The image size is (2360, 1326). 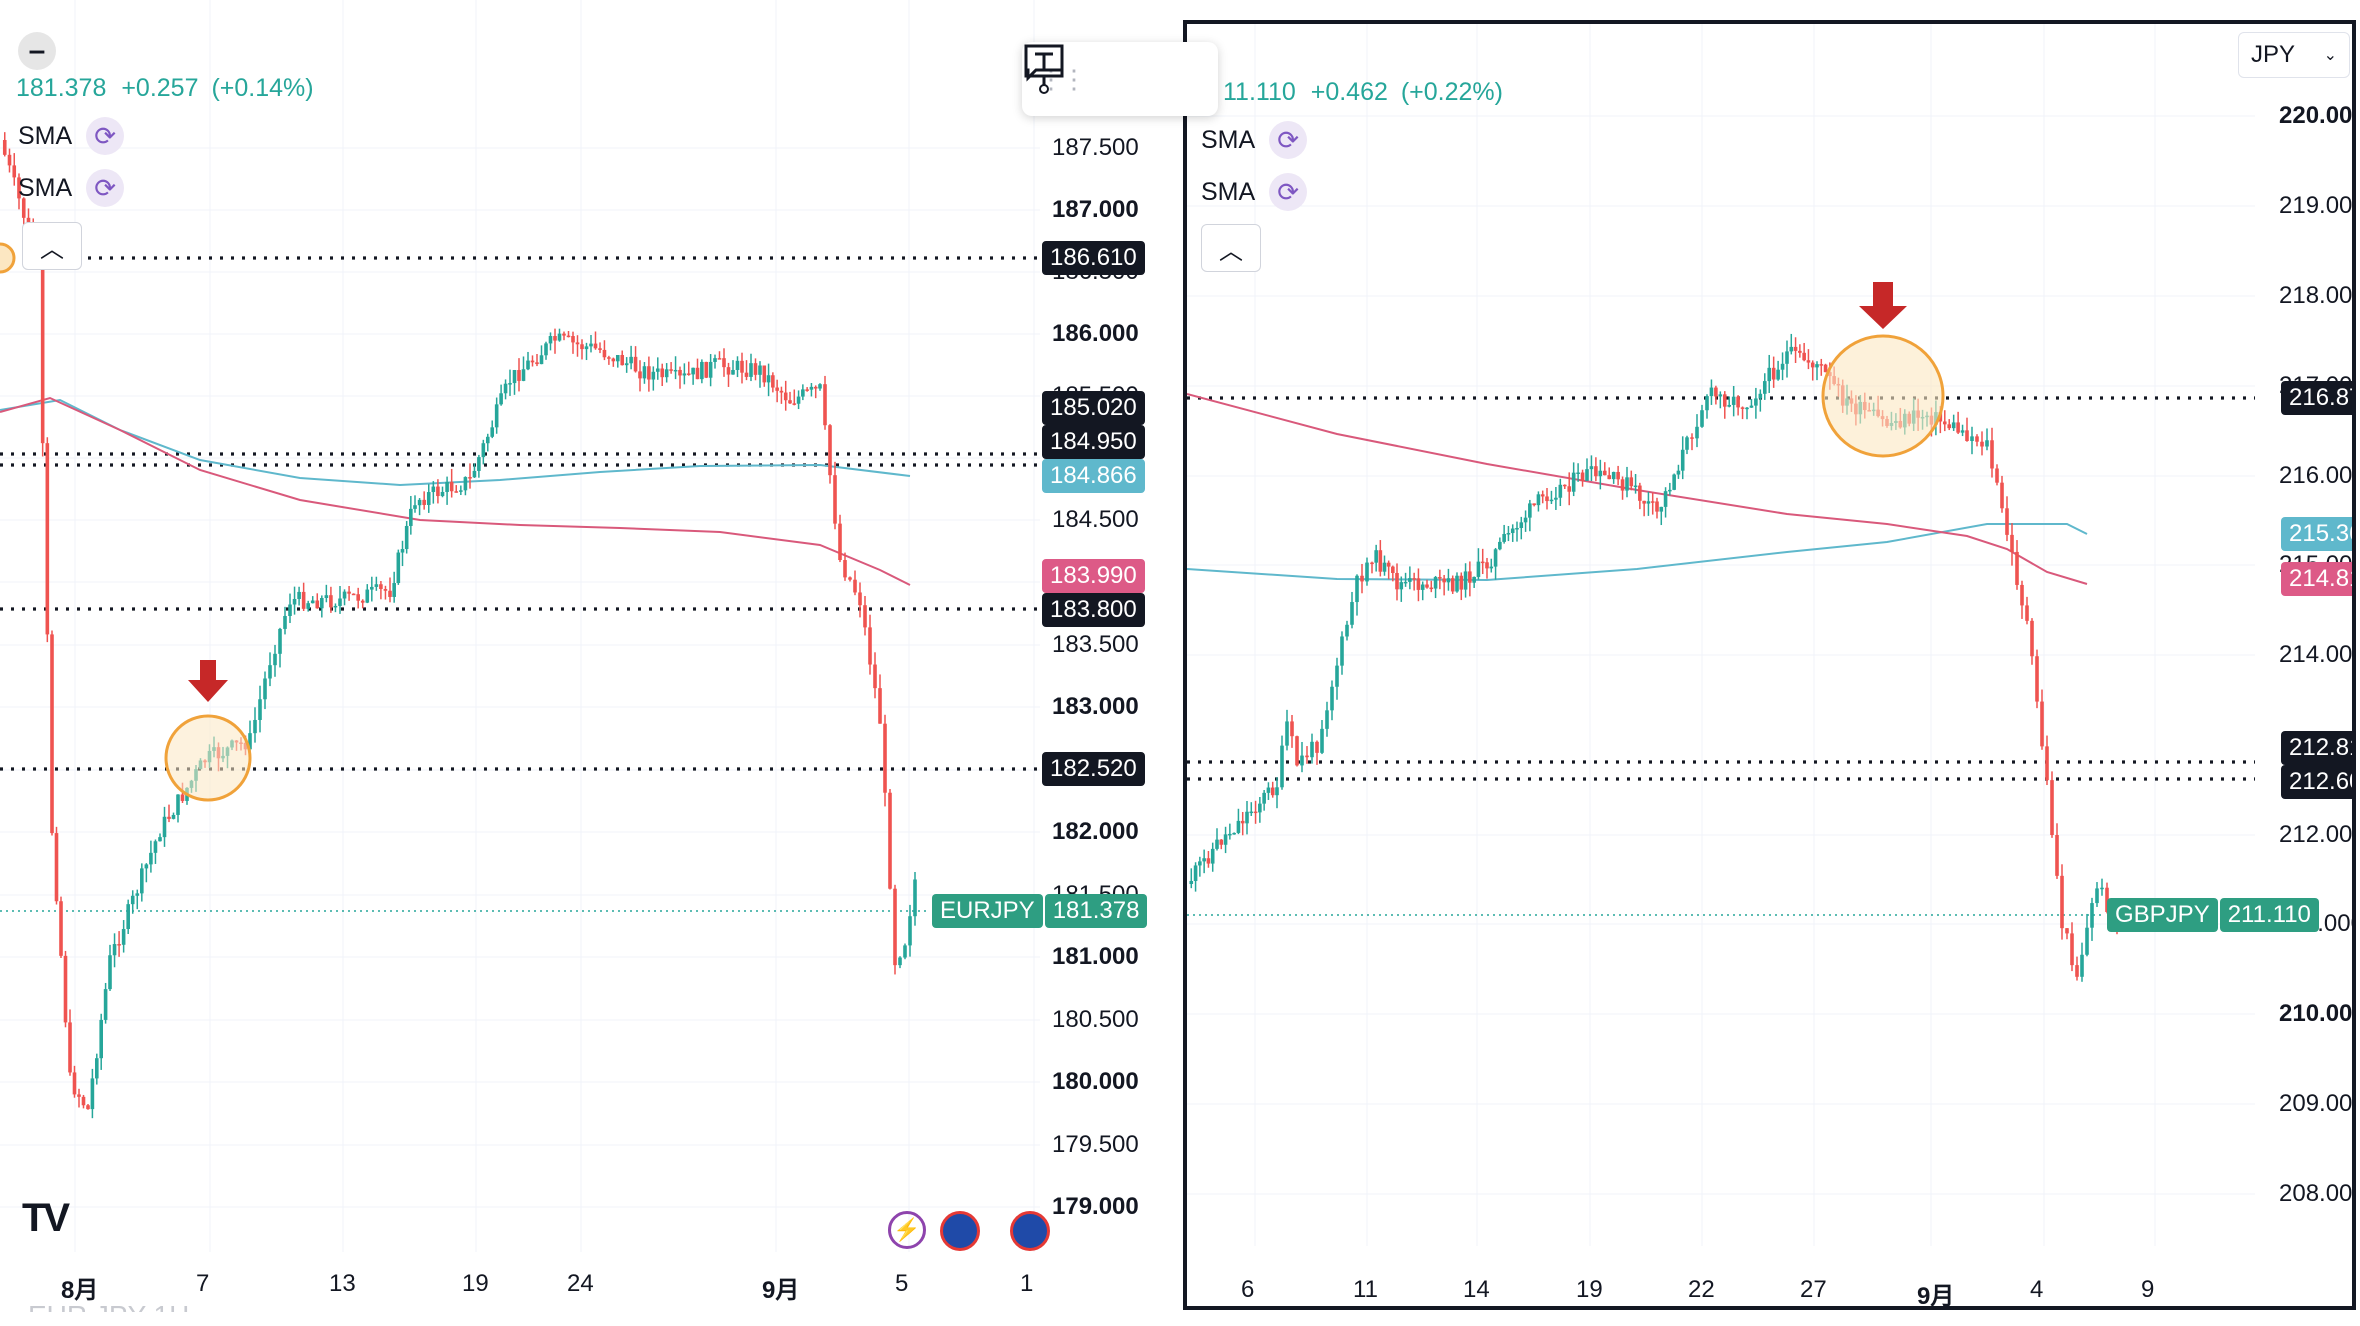 What do you see at coordinates (1093, 442) in the screenshot?
I see `price-level-tag: 184.950` at bounding box center [1093, 442].